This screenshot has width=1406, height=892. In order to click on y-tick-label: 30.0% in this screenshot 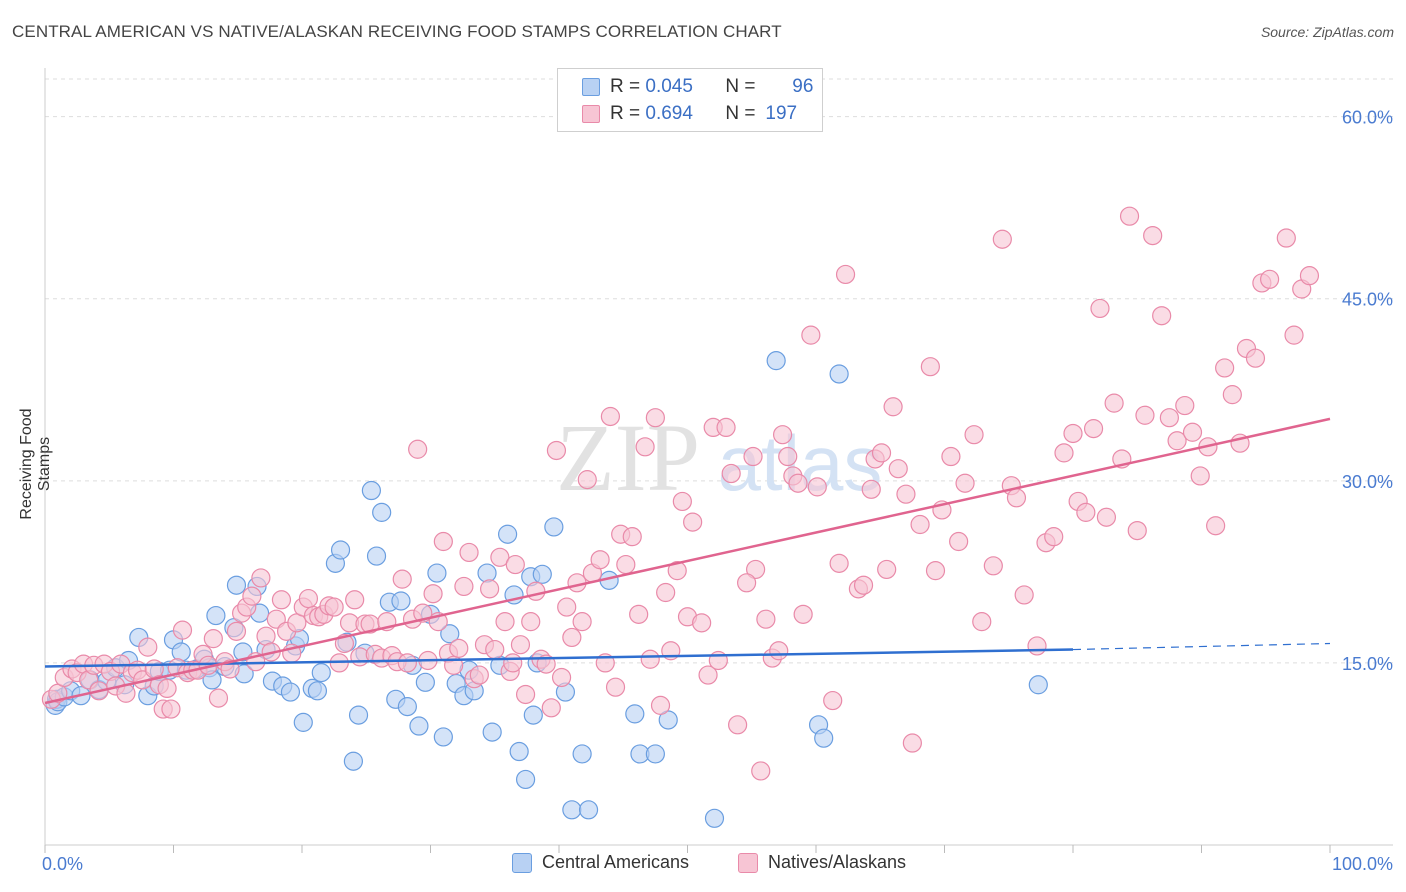, I will do `click(1367, 482)`.